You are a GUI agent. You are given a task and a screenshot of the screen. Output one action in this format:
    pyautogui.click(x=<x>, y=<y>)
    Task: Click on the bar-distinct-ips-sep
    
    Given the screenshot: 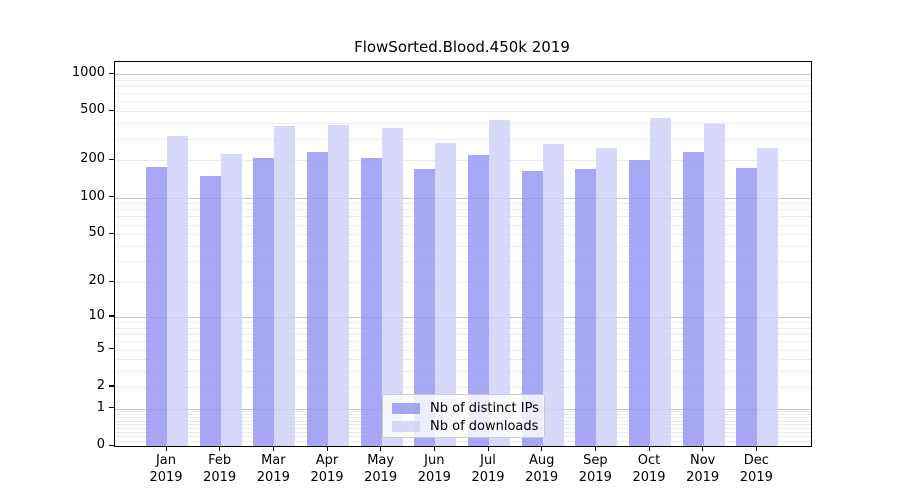 What is the action you would take?
    pyautogui.click(x=586, y=307)
    